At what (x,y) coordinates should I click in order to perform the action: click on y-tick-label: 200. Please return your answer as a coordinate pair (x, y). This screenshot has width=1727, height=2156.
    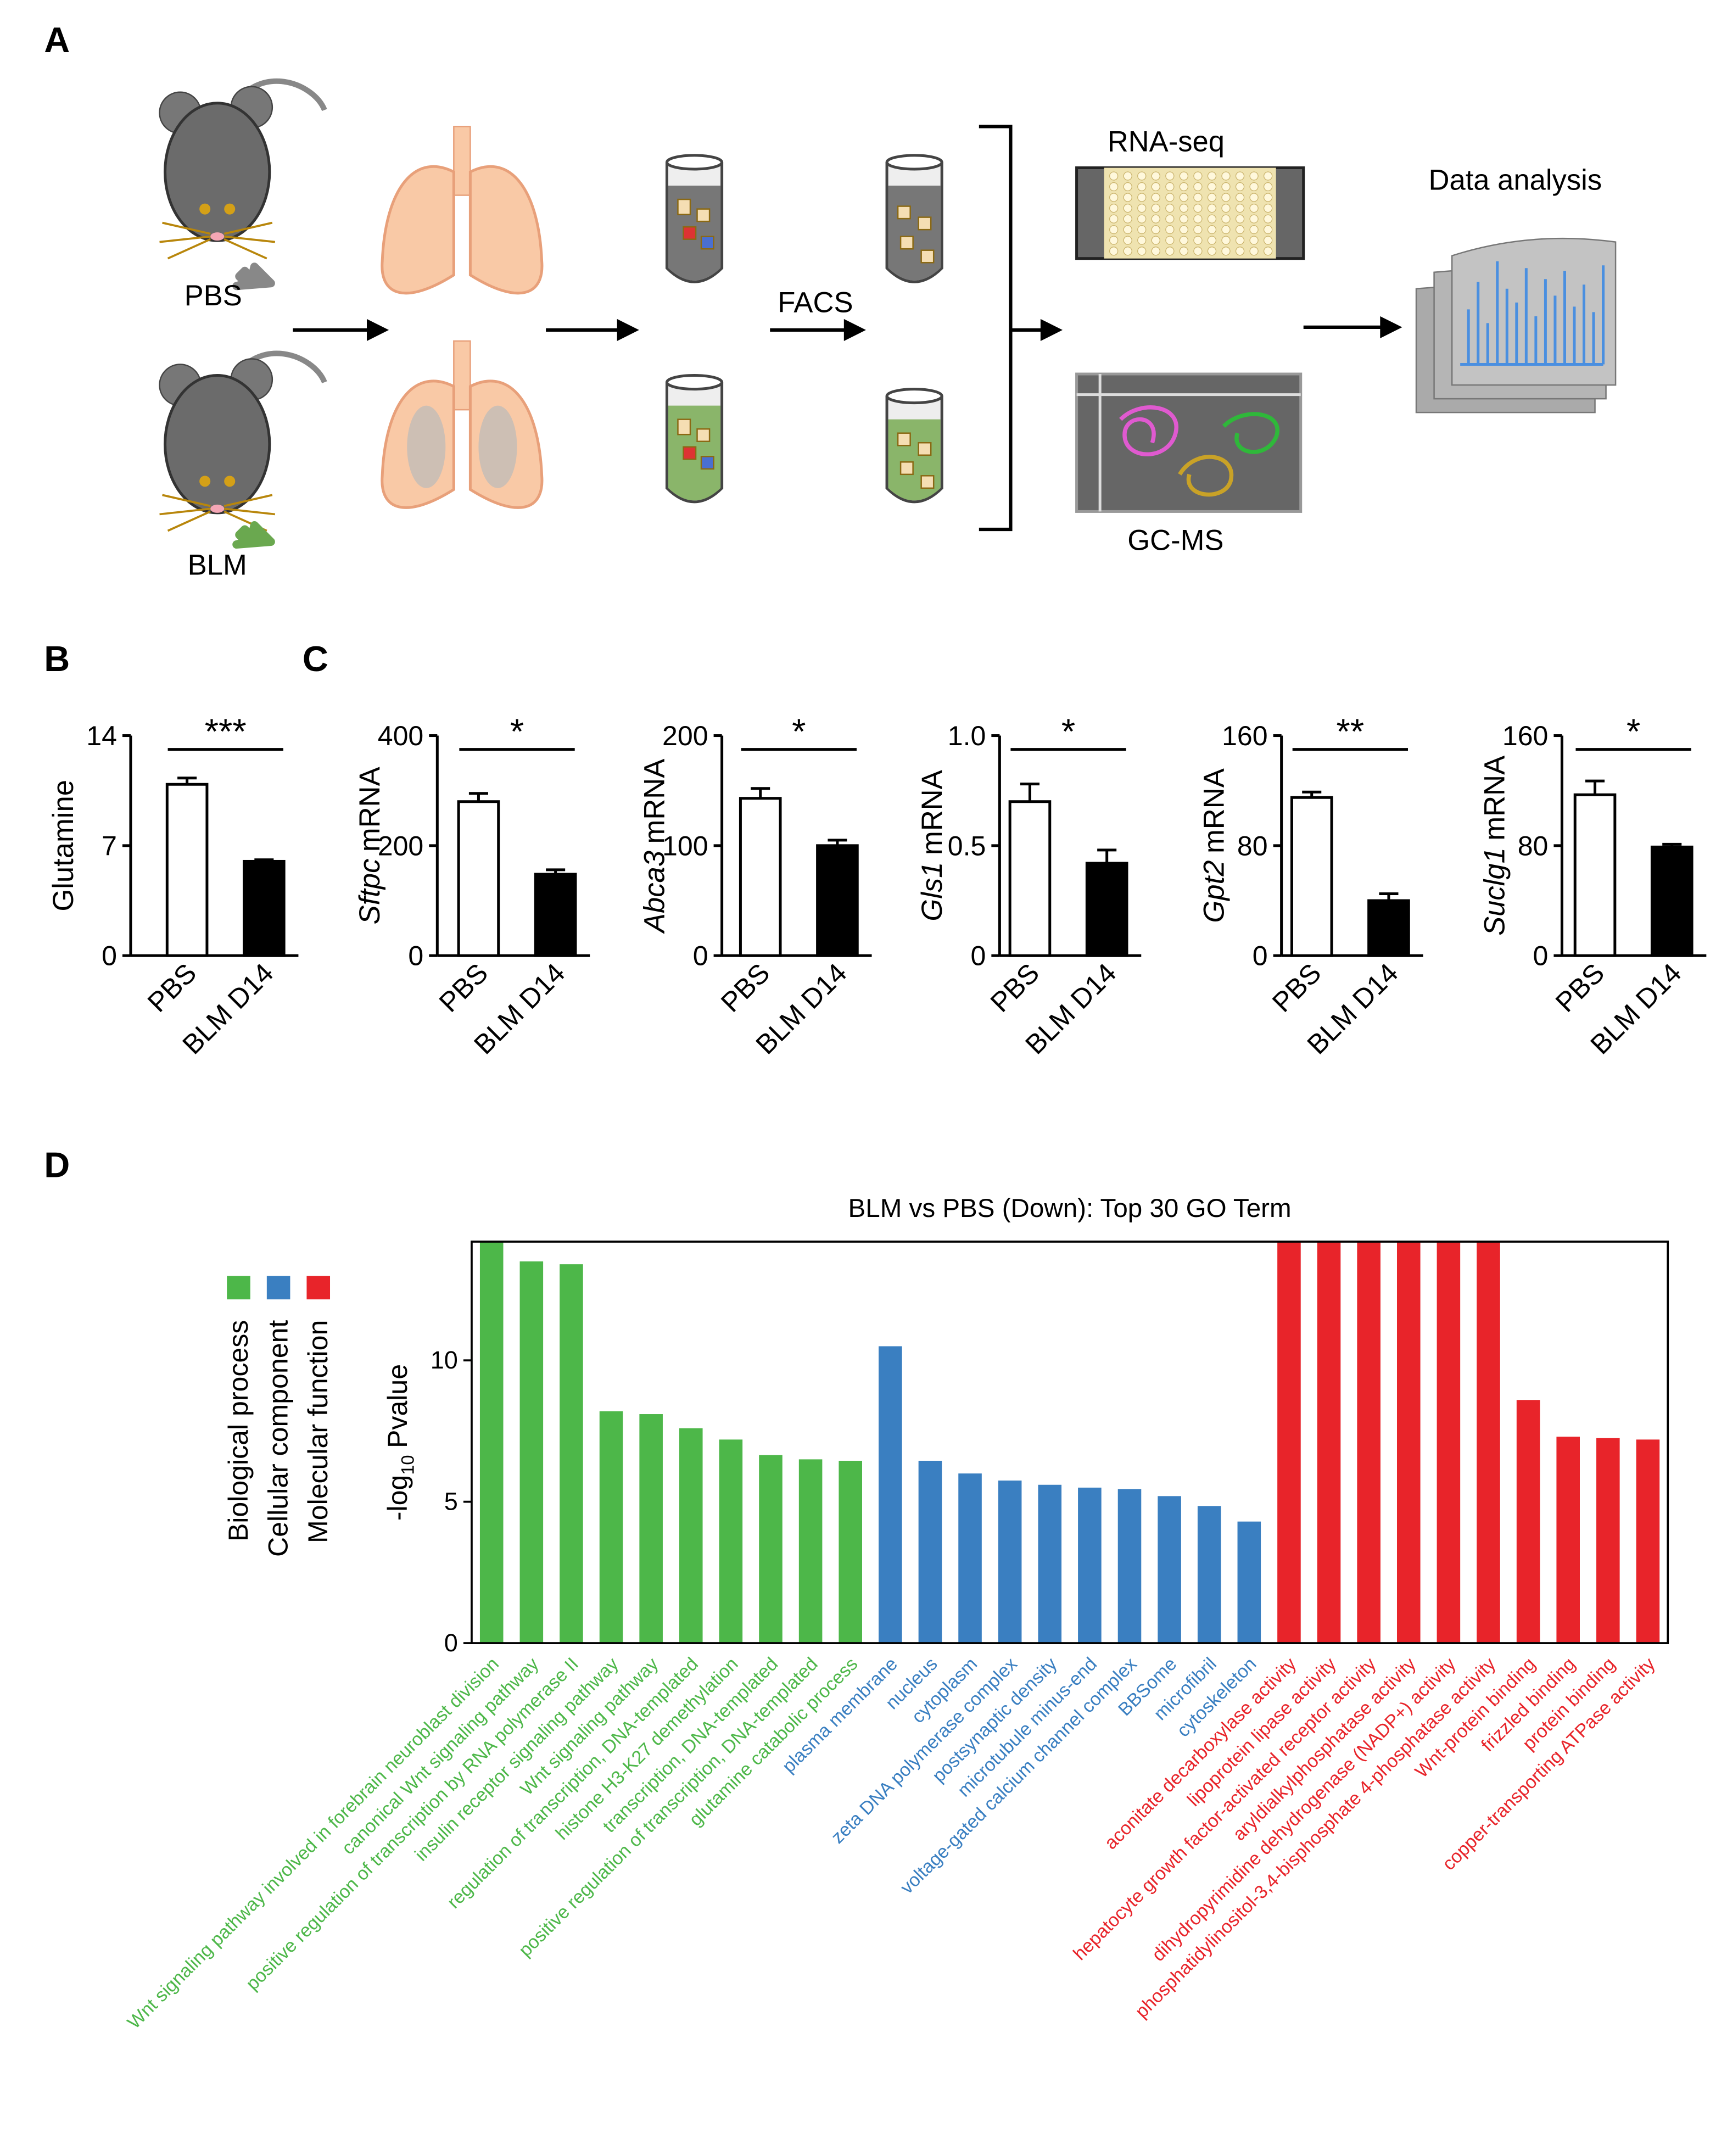
    Looking at the image, I should click on (401, 845).